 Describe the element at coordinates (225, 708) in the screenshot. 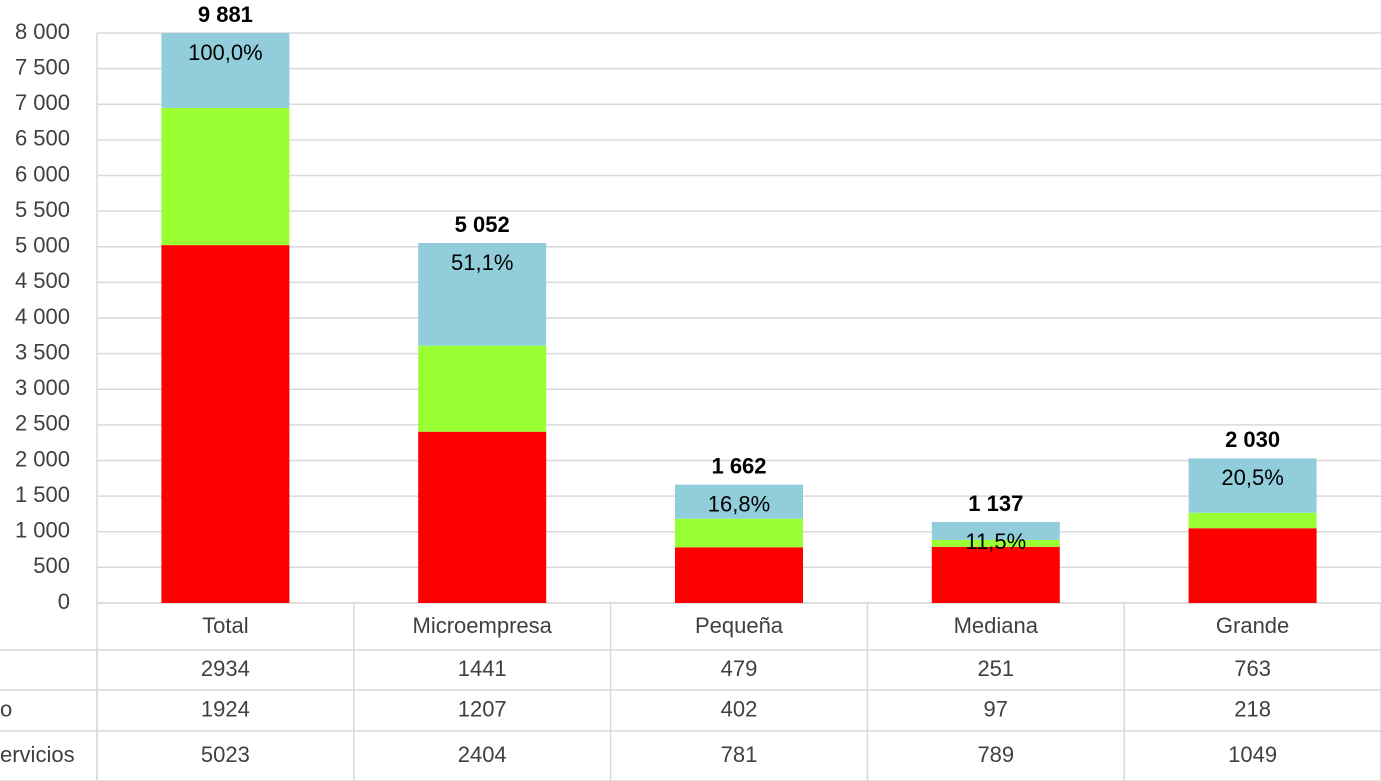

I see `table-cell: 1924` at that location.